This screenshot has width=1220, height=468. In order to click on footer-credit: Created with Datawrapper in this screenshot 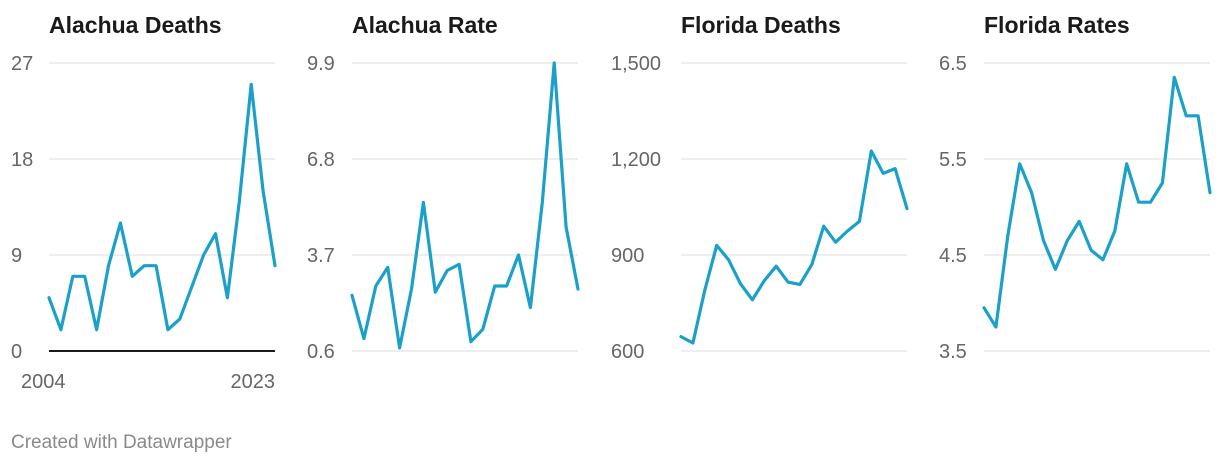, I will do `click(121, 442)`.